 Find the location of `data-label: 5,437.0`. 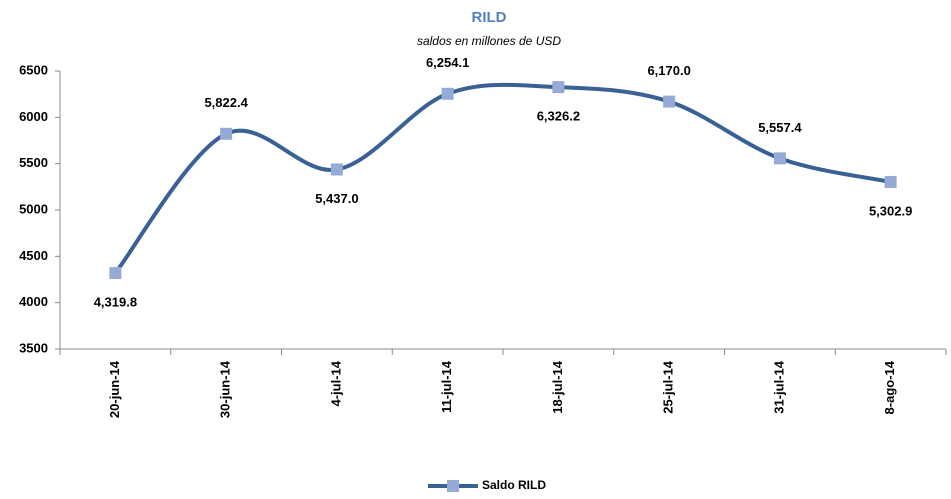

data-label: 5,437.0 is located at coordinates (336, 198).